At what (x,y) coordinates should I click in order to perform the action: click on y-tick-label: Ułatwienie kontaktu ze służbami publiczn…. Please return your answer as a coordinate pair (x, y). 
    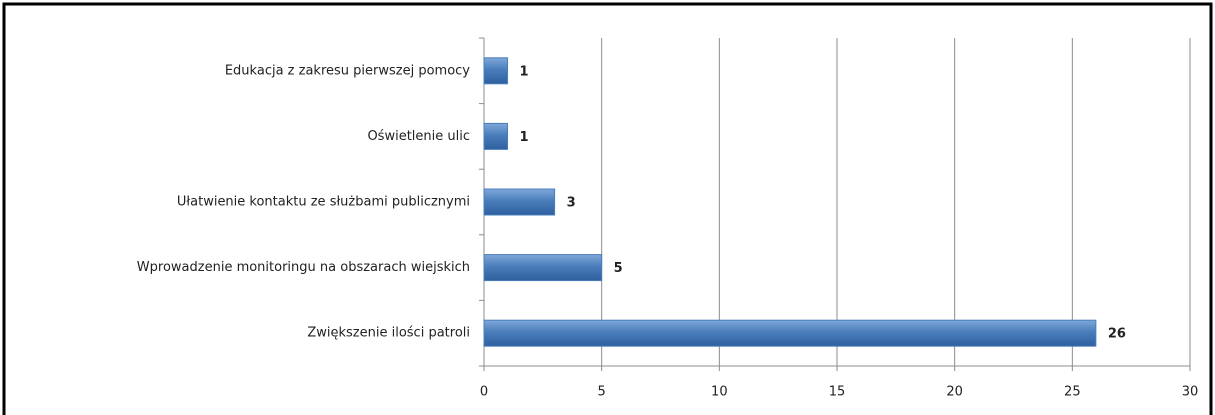
    Looking at the image, I should click on (323, 202).